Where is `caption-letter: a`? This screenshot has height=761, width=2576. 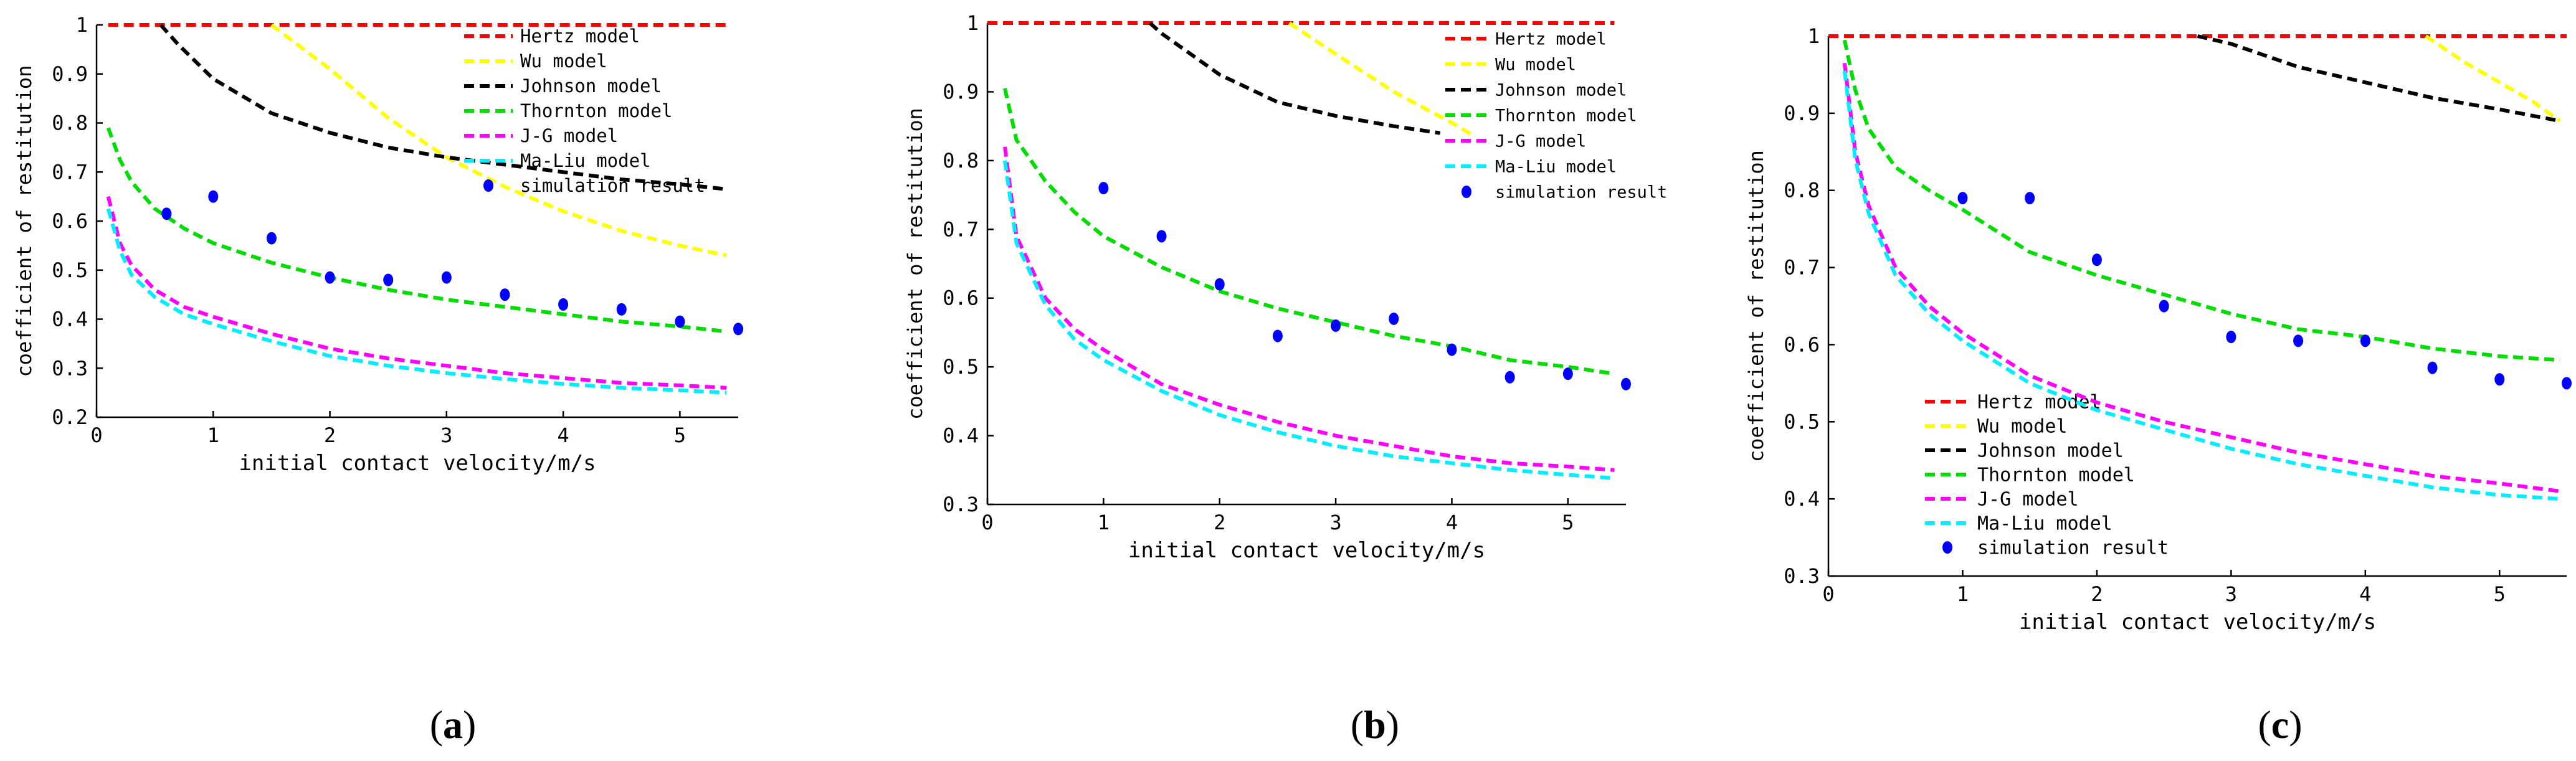
caption-letter: a is located at coordinates (453, 724).